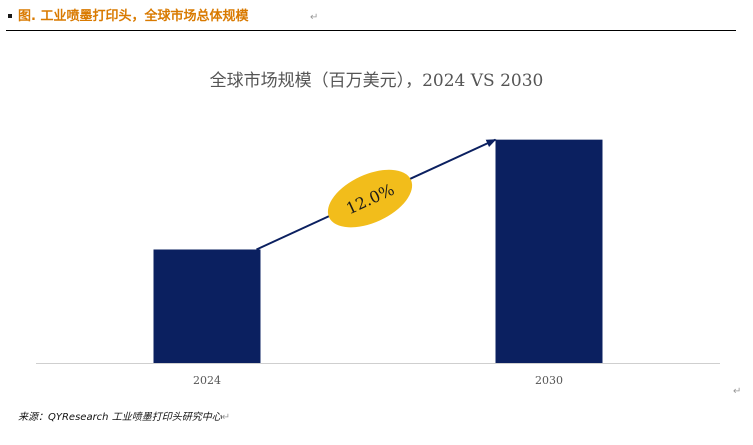 This screenshot has height=445, width=753. Describe the element at coordinates (370, 198) in the screenshot. I see `cagr-badge` at that location.